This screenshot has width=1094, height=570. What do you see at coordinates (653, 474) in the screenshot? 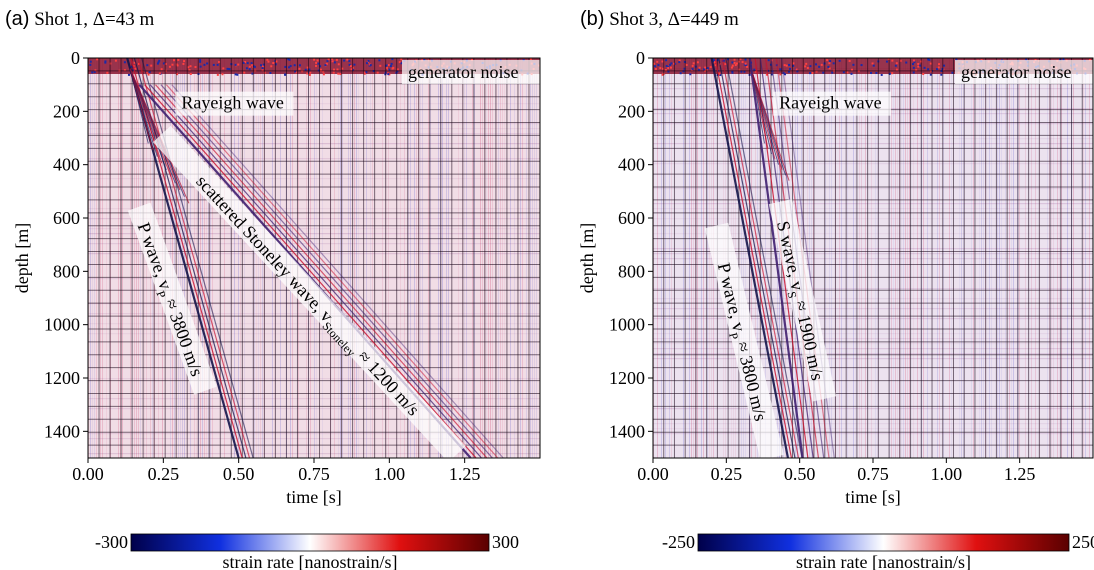
I see `x-tick-label: 0.00` at bounding box center [653, 474].